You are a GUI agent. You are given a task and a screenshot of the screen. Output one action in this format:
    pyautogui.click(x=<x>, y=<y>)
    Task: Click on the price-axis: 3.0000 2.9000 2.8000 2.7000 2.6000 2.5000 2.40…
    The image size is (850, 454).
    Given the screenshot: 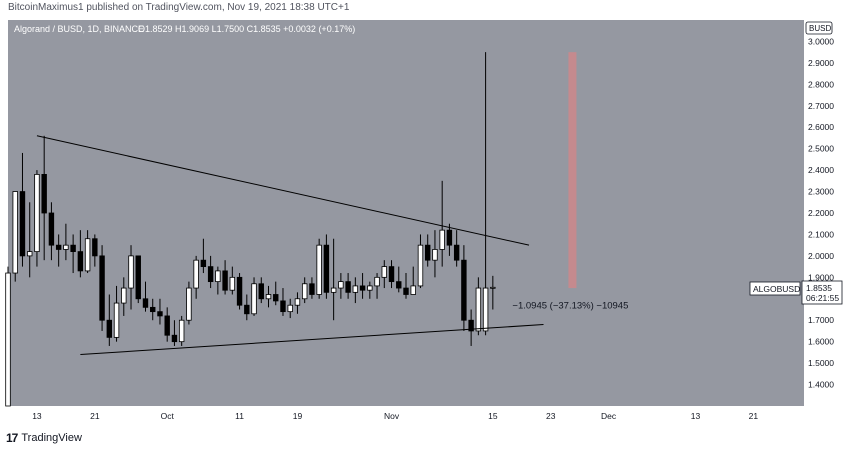 What is the action you would take?
    pyautogui.click(x=821, y=212)
    